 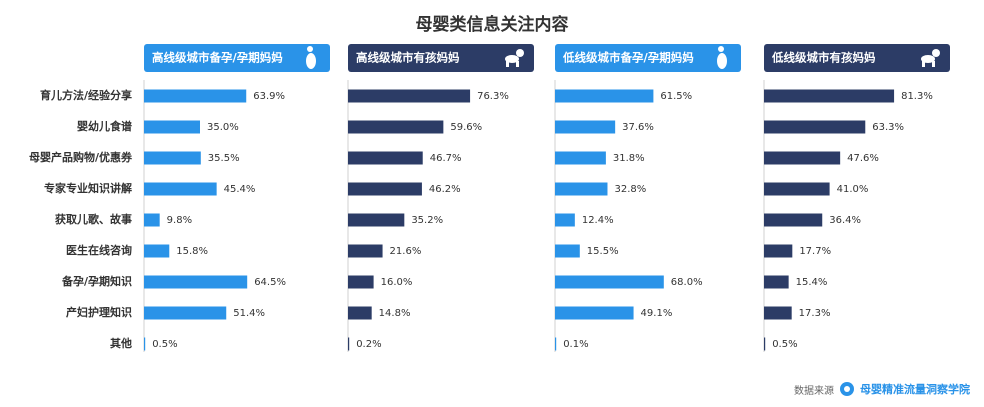 What do you see at coordinates (638, 127) in the screenshot?
I see `data-label: 37.6%` at bounding box center [638, 127].